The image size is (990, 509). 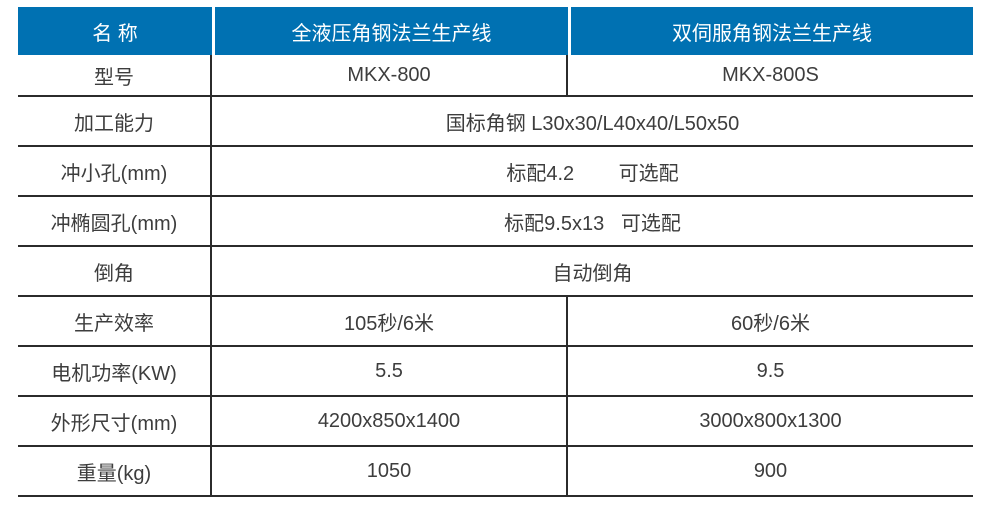 I want to click on cell-value: 900, so click(x=770, y=472).